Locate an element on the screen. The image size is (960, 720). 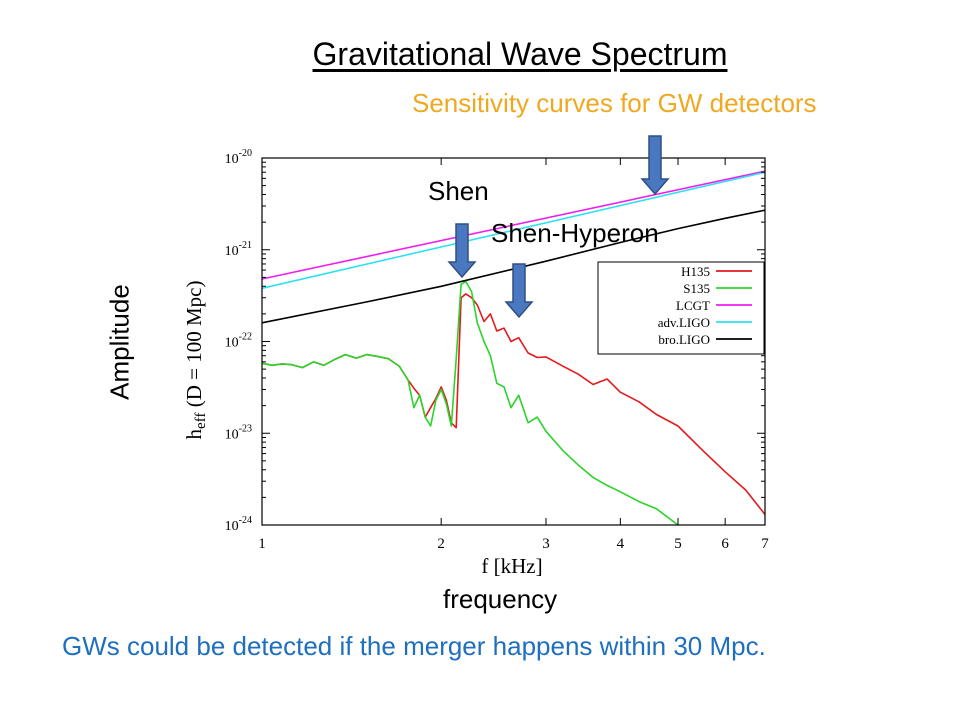
series-line-bro-ligo is located at coordinates (513, 266).